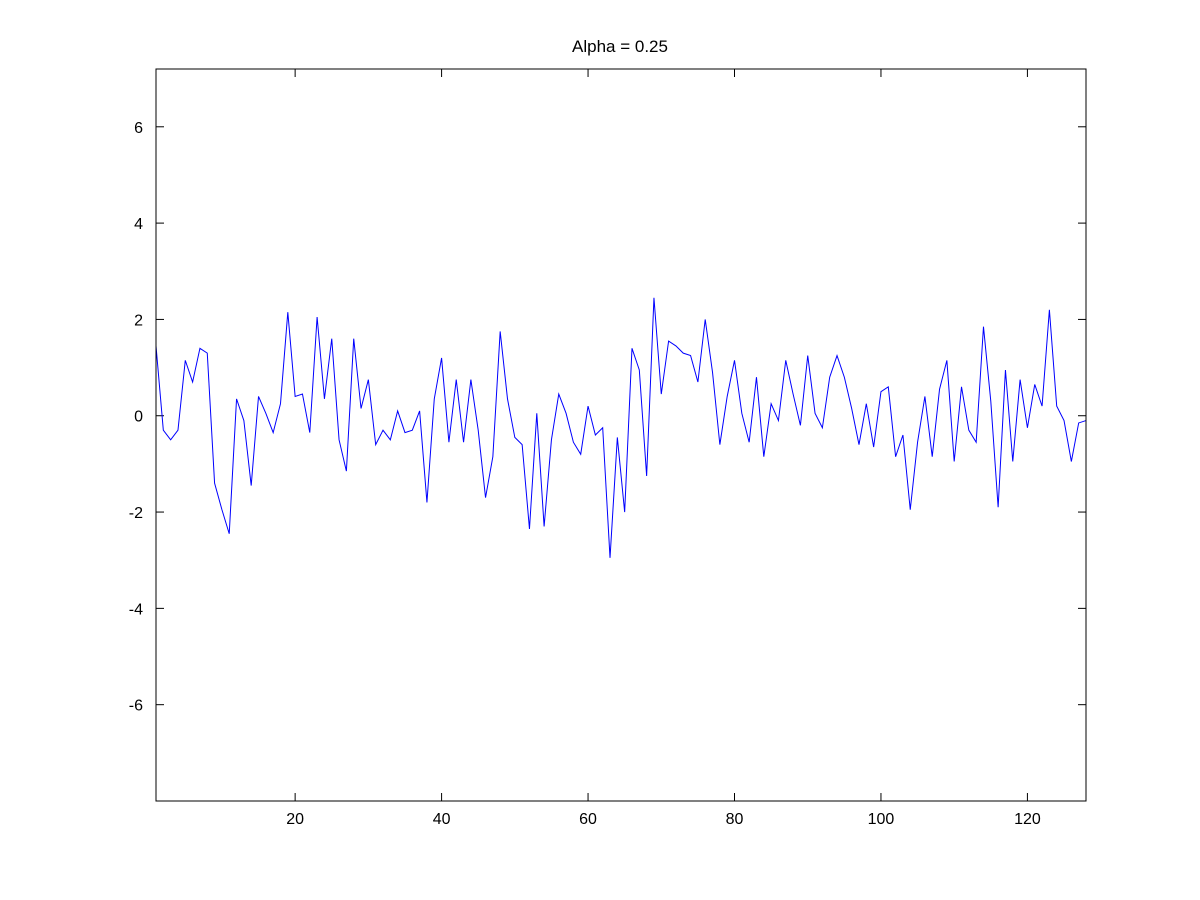 The image size is (1200, 900). What do you see at coordinates (136, 609) in the screenshot?
I see `y-tick-label: -4` at bounding box center [136, 609].